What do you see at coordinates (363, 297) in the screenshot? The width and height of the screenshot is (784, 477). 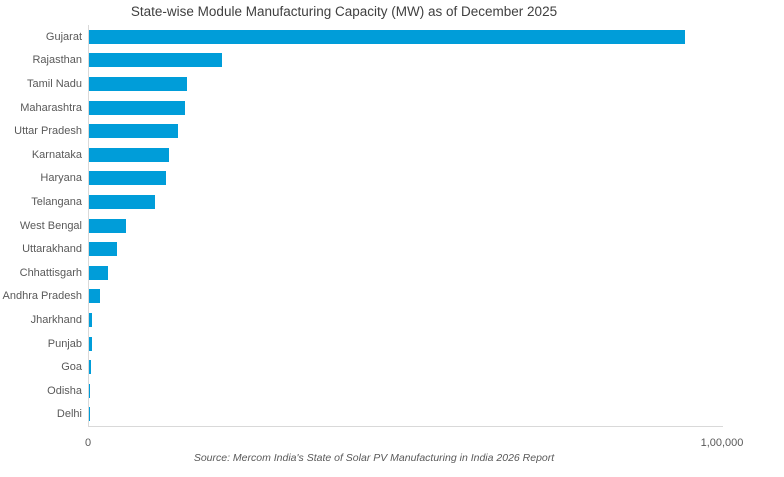 I see `bar-row: Andhra Pradesh` at bounding box center [363, 297].